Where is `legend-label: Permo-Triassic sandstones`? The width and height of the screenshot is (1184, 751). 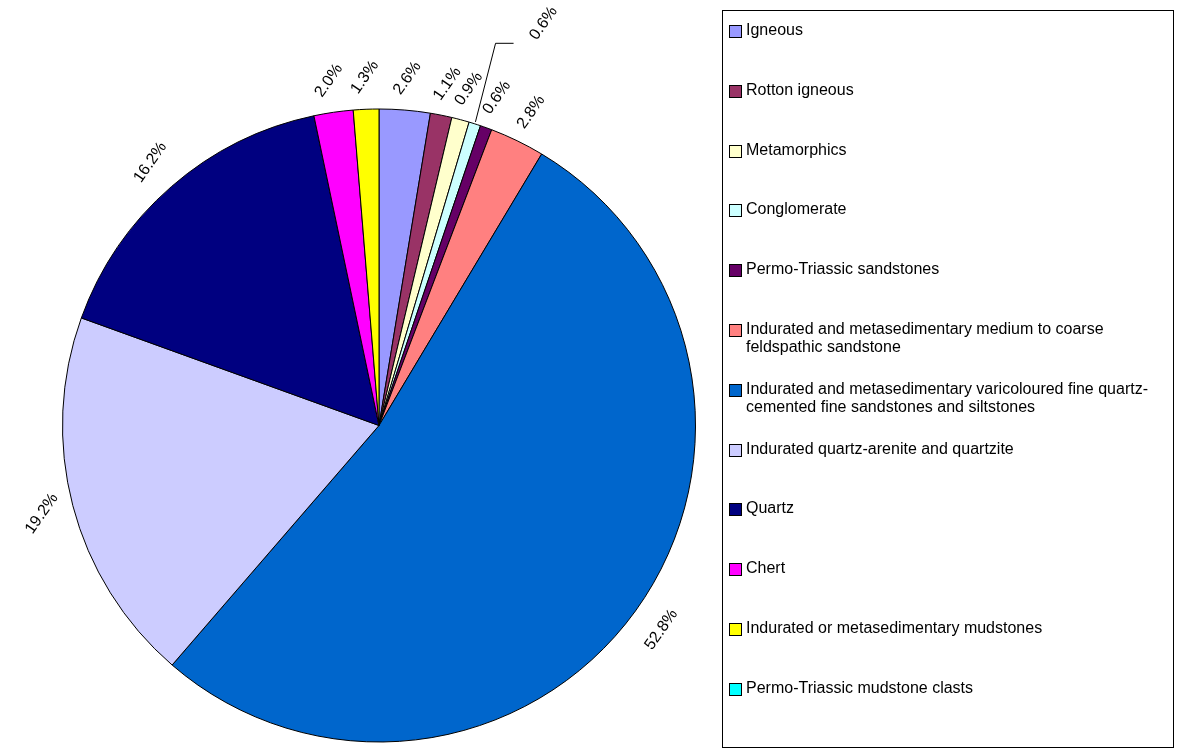
legend-label: Permo-Triassic sandstones is located at coordinates (843, 269).